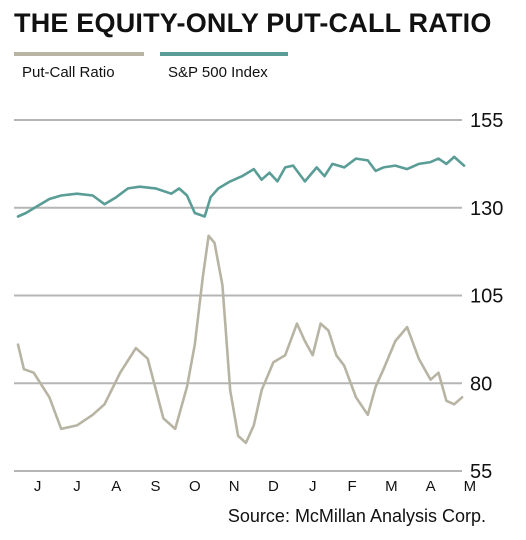 This screenshot has height=540, width=526. Describe the element at coordinates (218, 72) in the screenshot. I see `legend-label-sp500: S&P 500 Index` at that location.